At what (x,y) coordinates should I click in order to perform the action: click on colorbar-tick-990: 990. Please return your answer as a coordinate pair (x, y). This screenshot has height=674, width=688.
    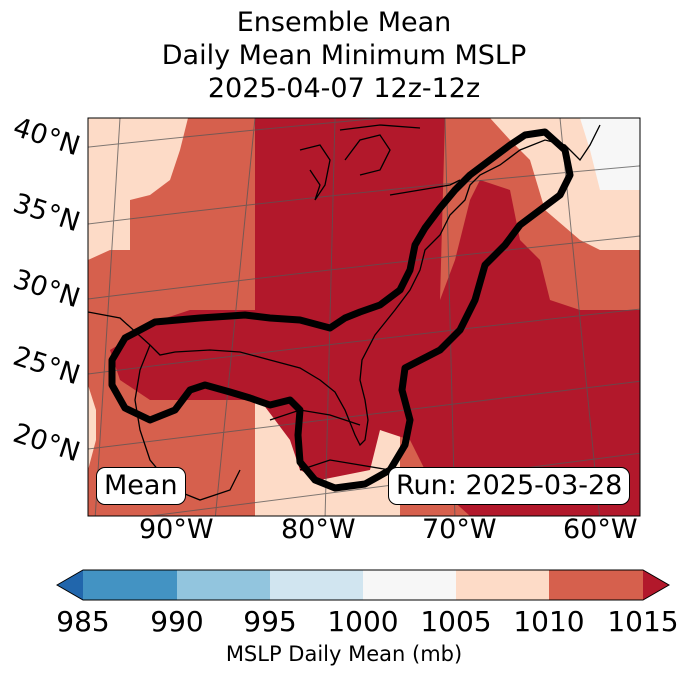
    Looking at the image, I should click on (177, 621).